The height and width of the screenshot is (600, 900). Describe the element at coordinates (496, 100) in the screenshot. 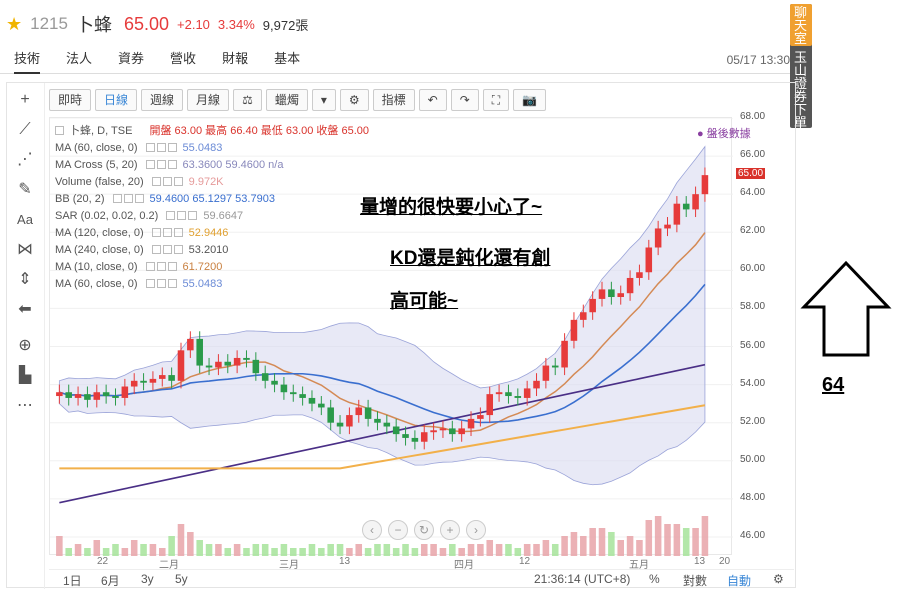

I see `fullscreen-icon: ⛶` at that location.